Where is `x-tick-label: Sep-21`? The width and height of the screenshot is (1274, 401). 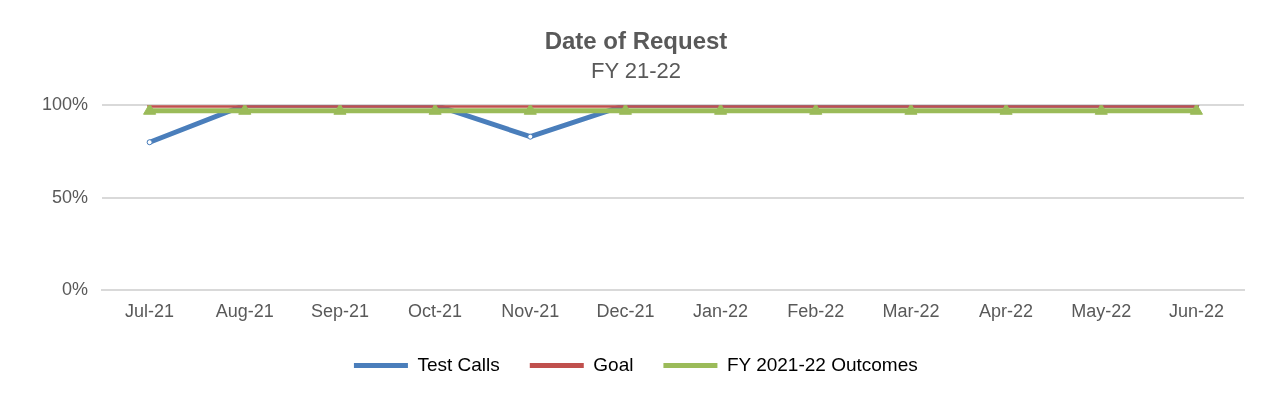
x-tick-label: Sep-21 is located at coordinates (339, 311).